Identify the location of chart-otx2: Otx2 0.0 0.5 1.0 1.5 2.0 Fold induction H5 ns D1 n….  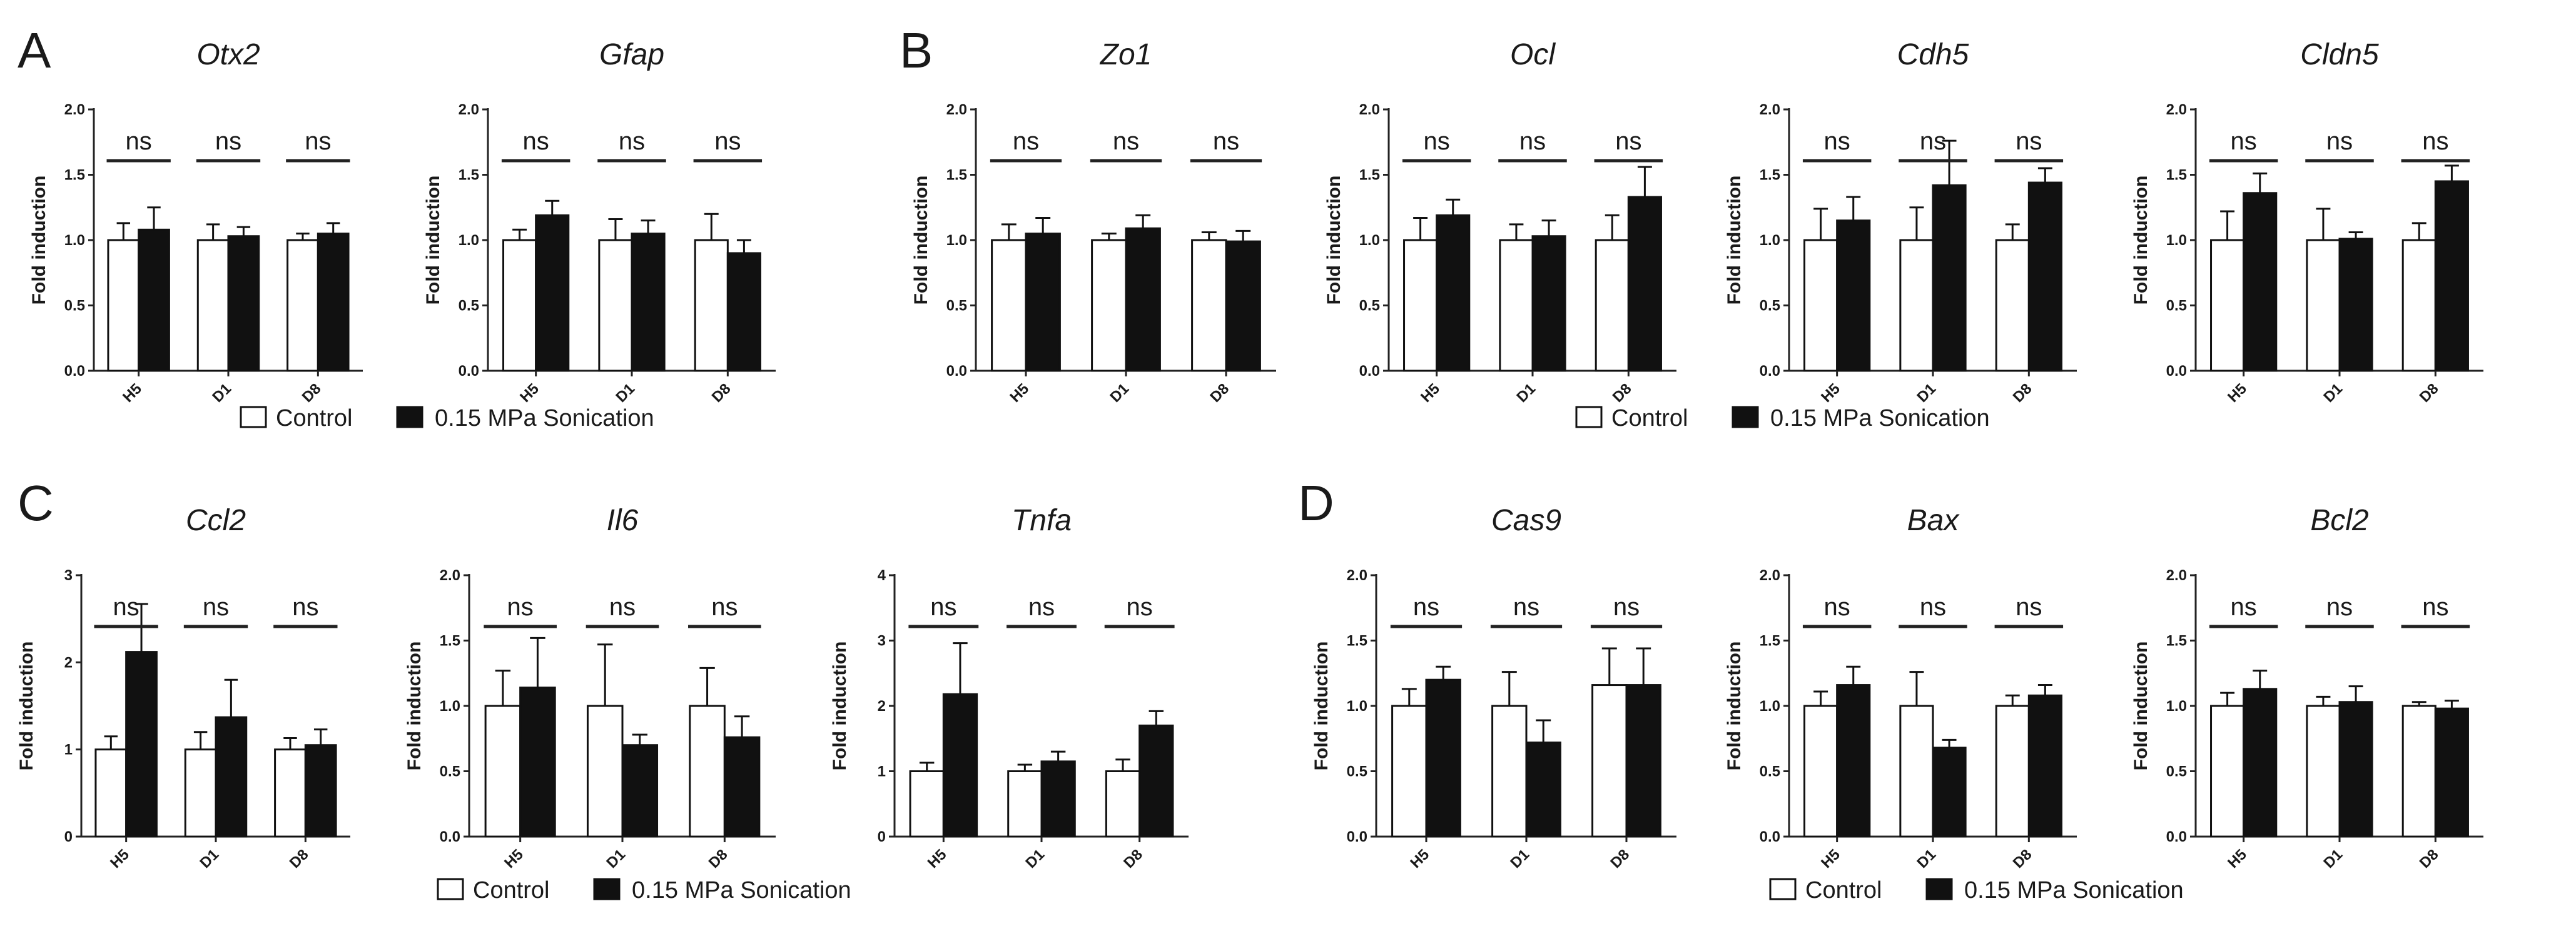
(196, 222).